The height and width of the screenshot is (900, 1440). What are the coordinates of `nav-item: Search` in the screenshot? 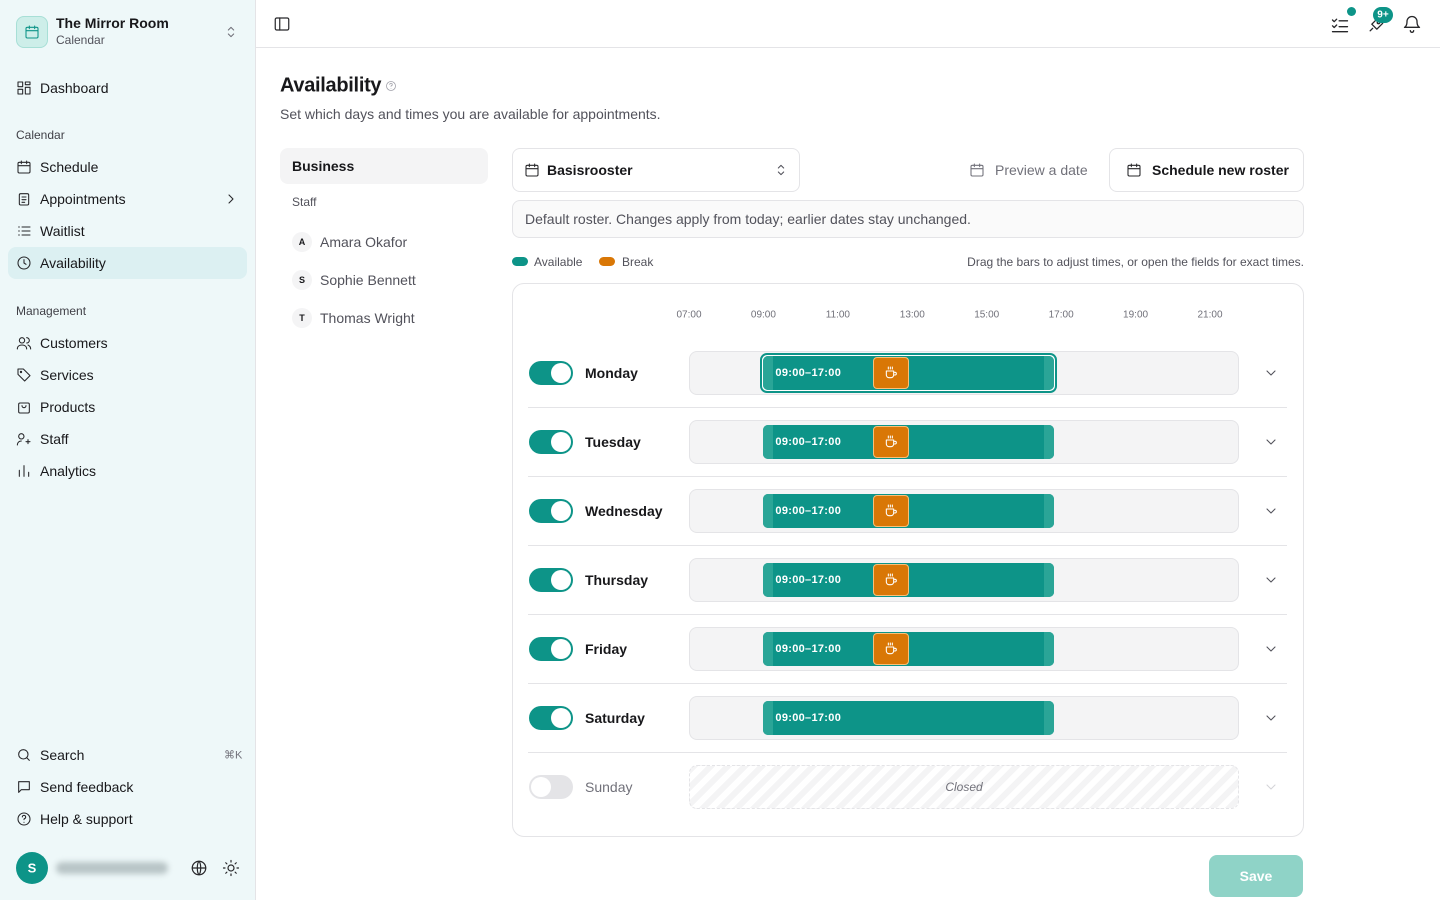 It's located at (62, 755).